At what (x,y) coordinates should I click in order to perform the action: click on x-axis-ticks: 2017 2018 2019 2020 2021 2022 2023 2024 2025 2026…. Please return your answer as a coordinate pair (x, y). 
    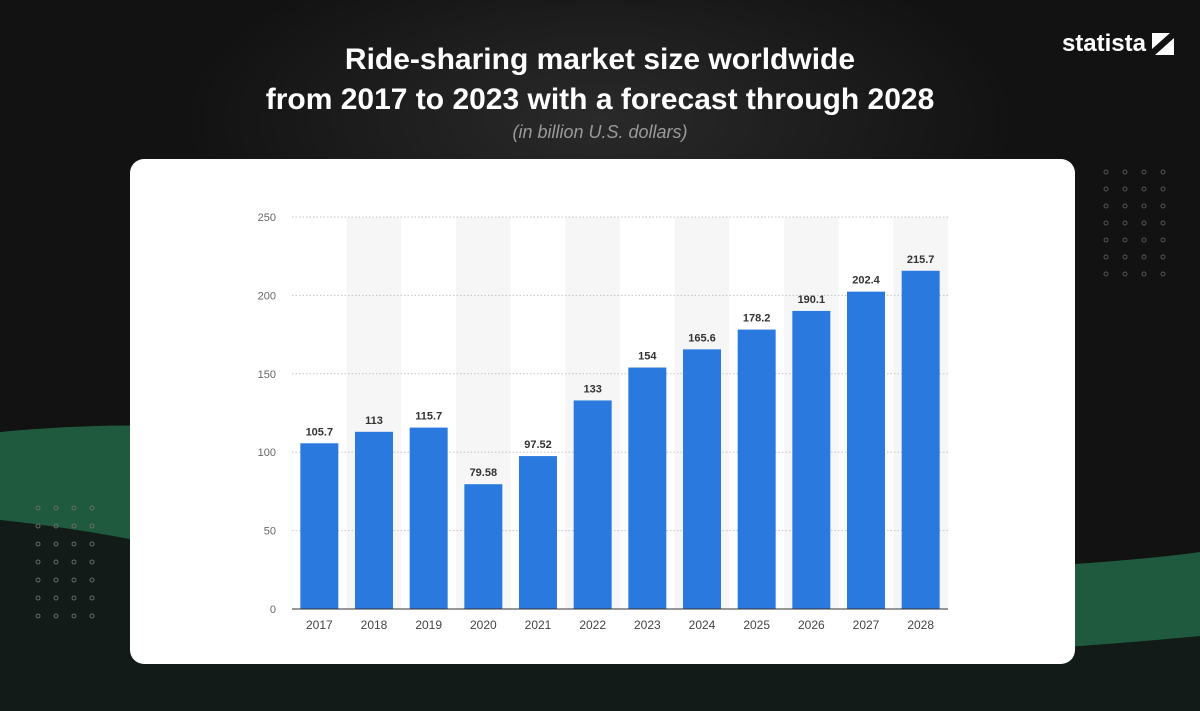
    Looking at the image, I should click on (620, 625).